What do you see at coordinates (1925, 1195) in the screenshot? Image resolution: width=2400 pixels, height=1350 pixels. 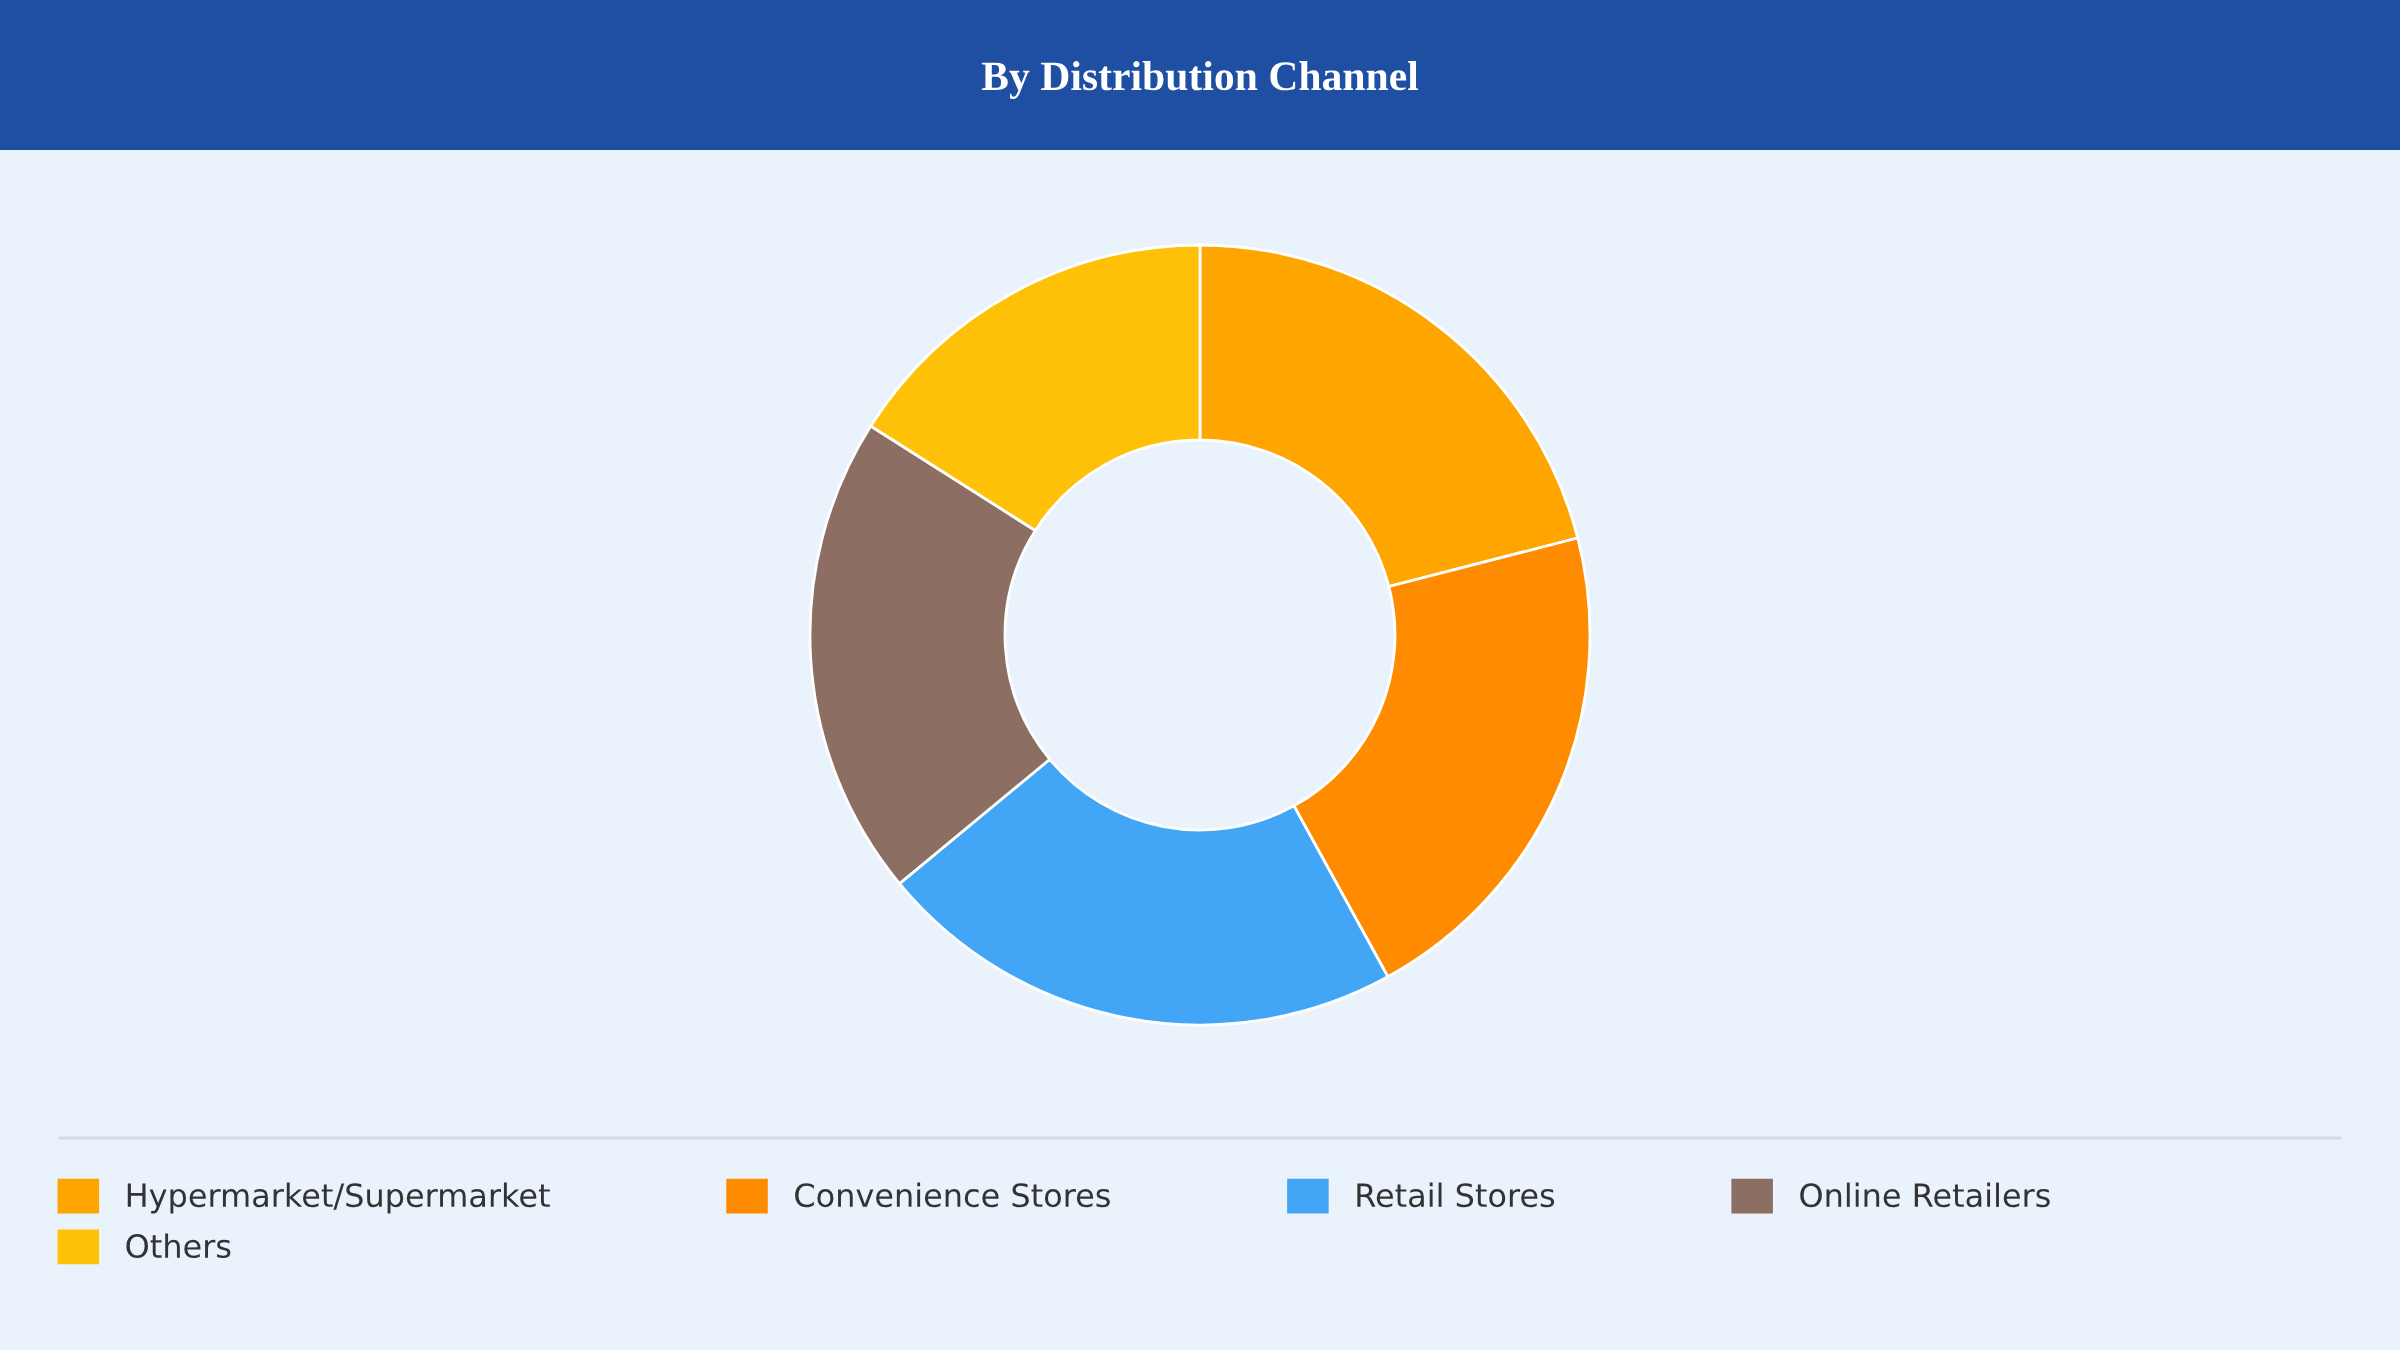 I see `legend-label: Online Retailers` at bounding box center [1925, 1195].